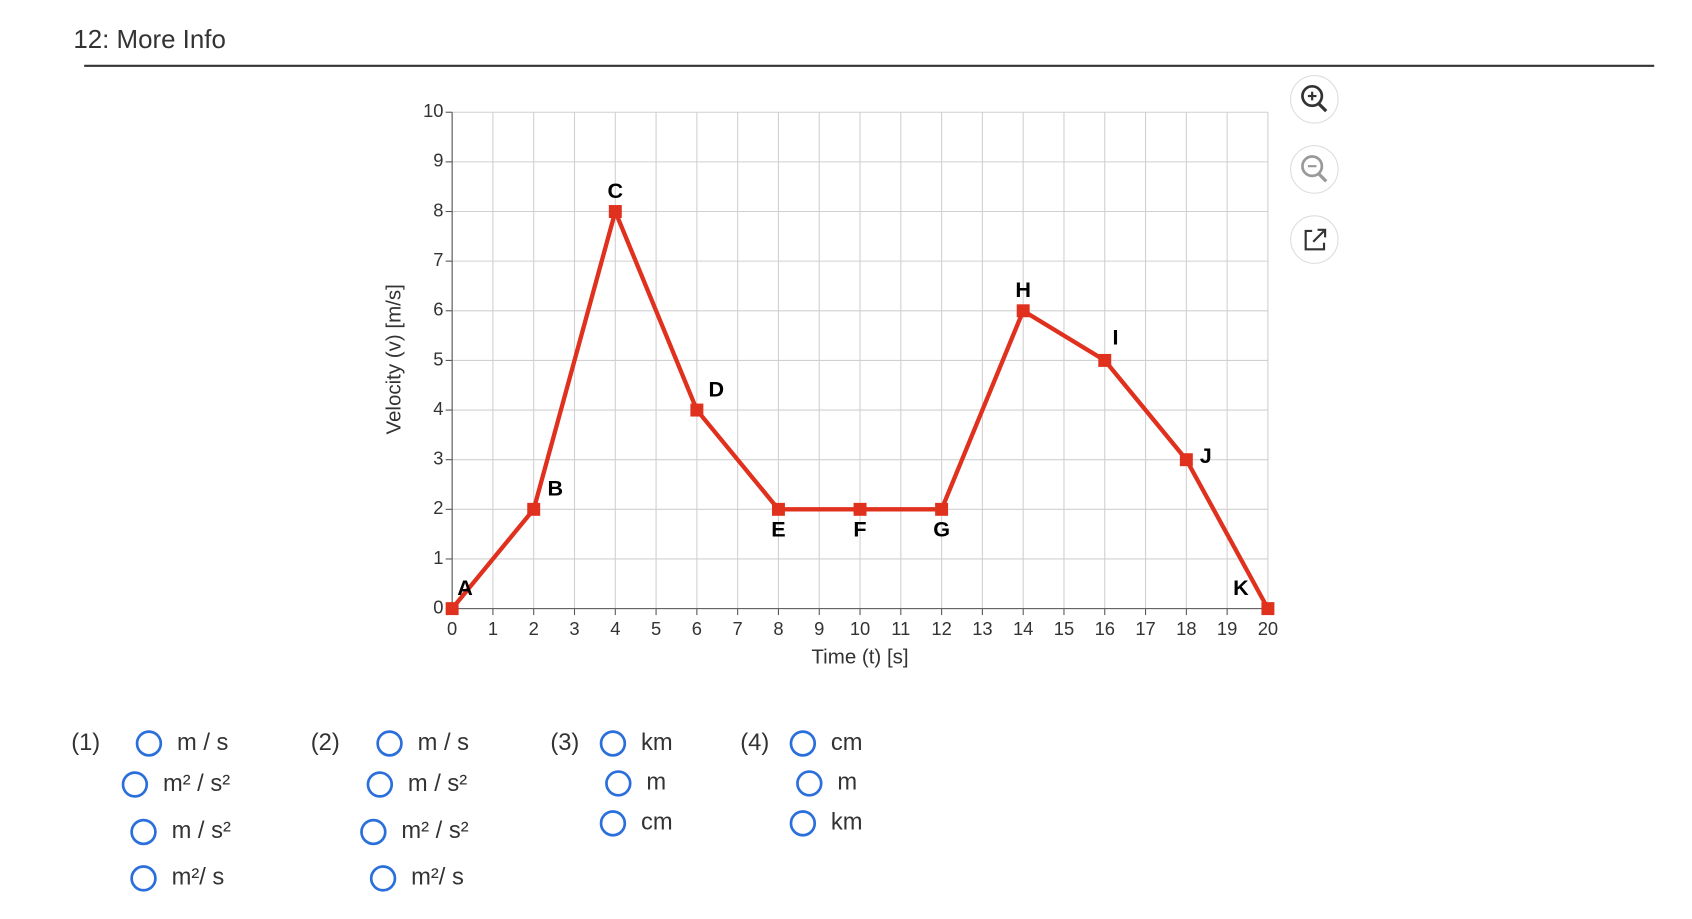 The height and width of the screenshot is (919, 1692). Describe the element at coordinates (1227, 628) in the screenshot. I see `x-tick-label: 19` at that location.